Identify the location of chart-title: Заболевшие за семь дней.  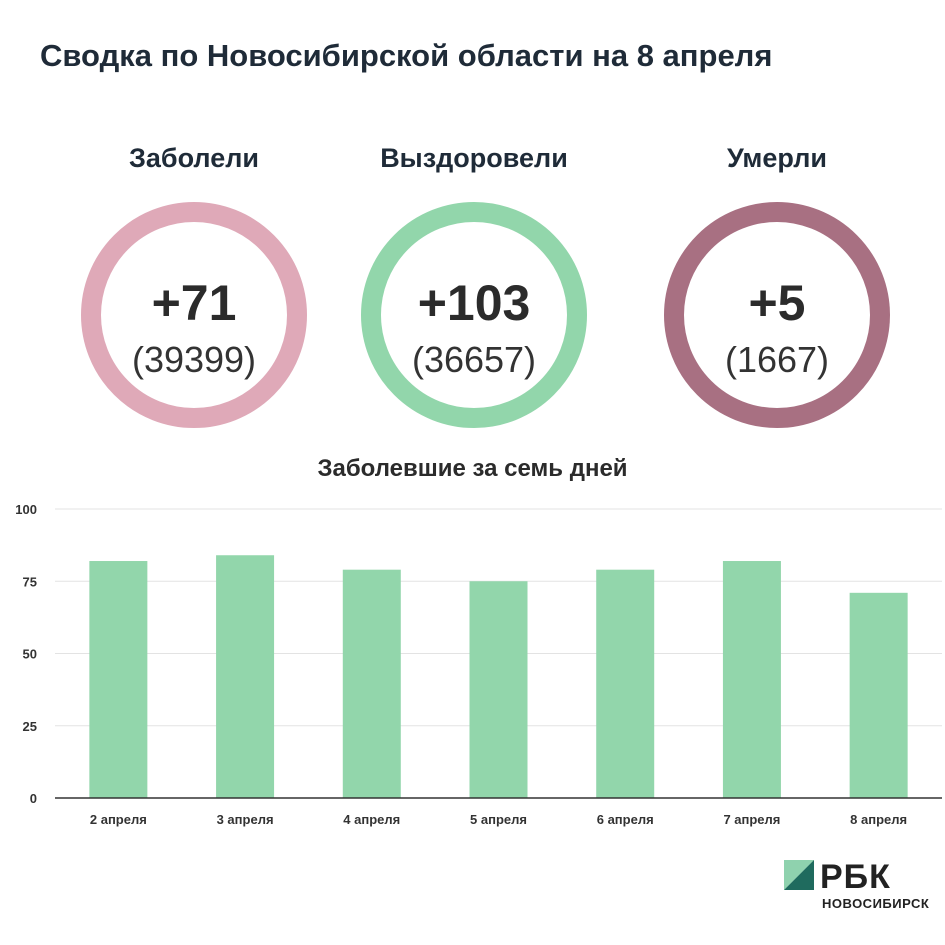
(472, 468).